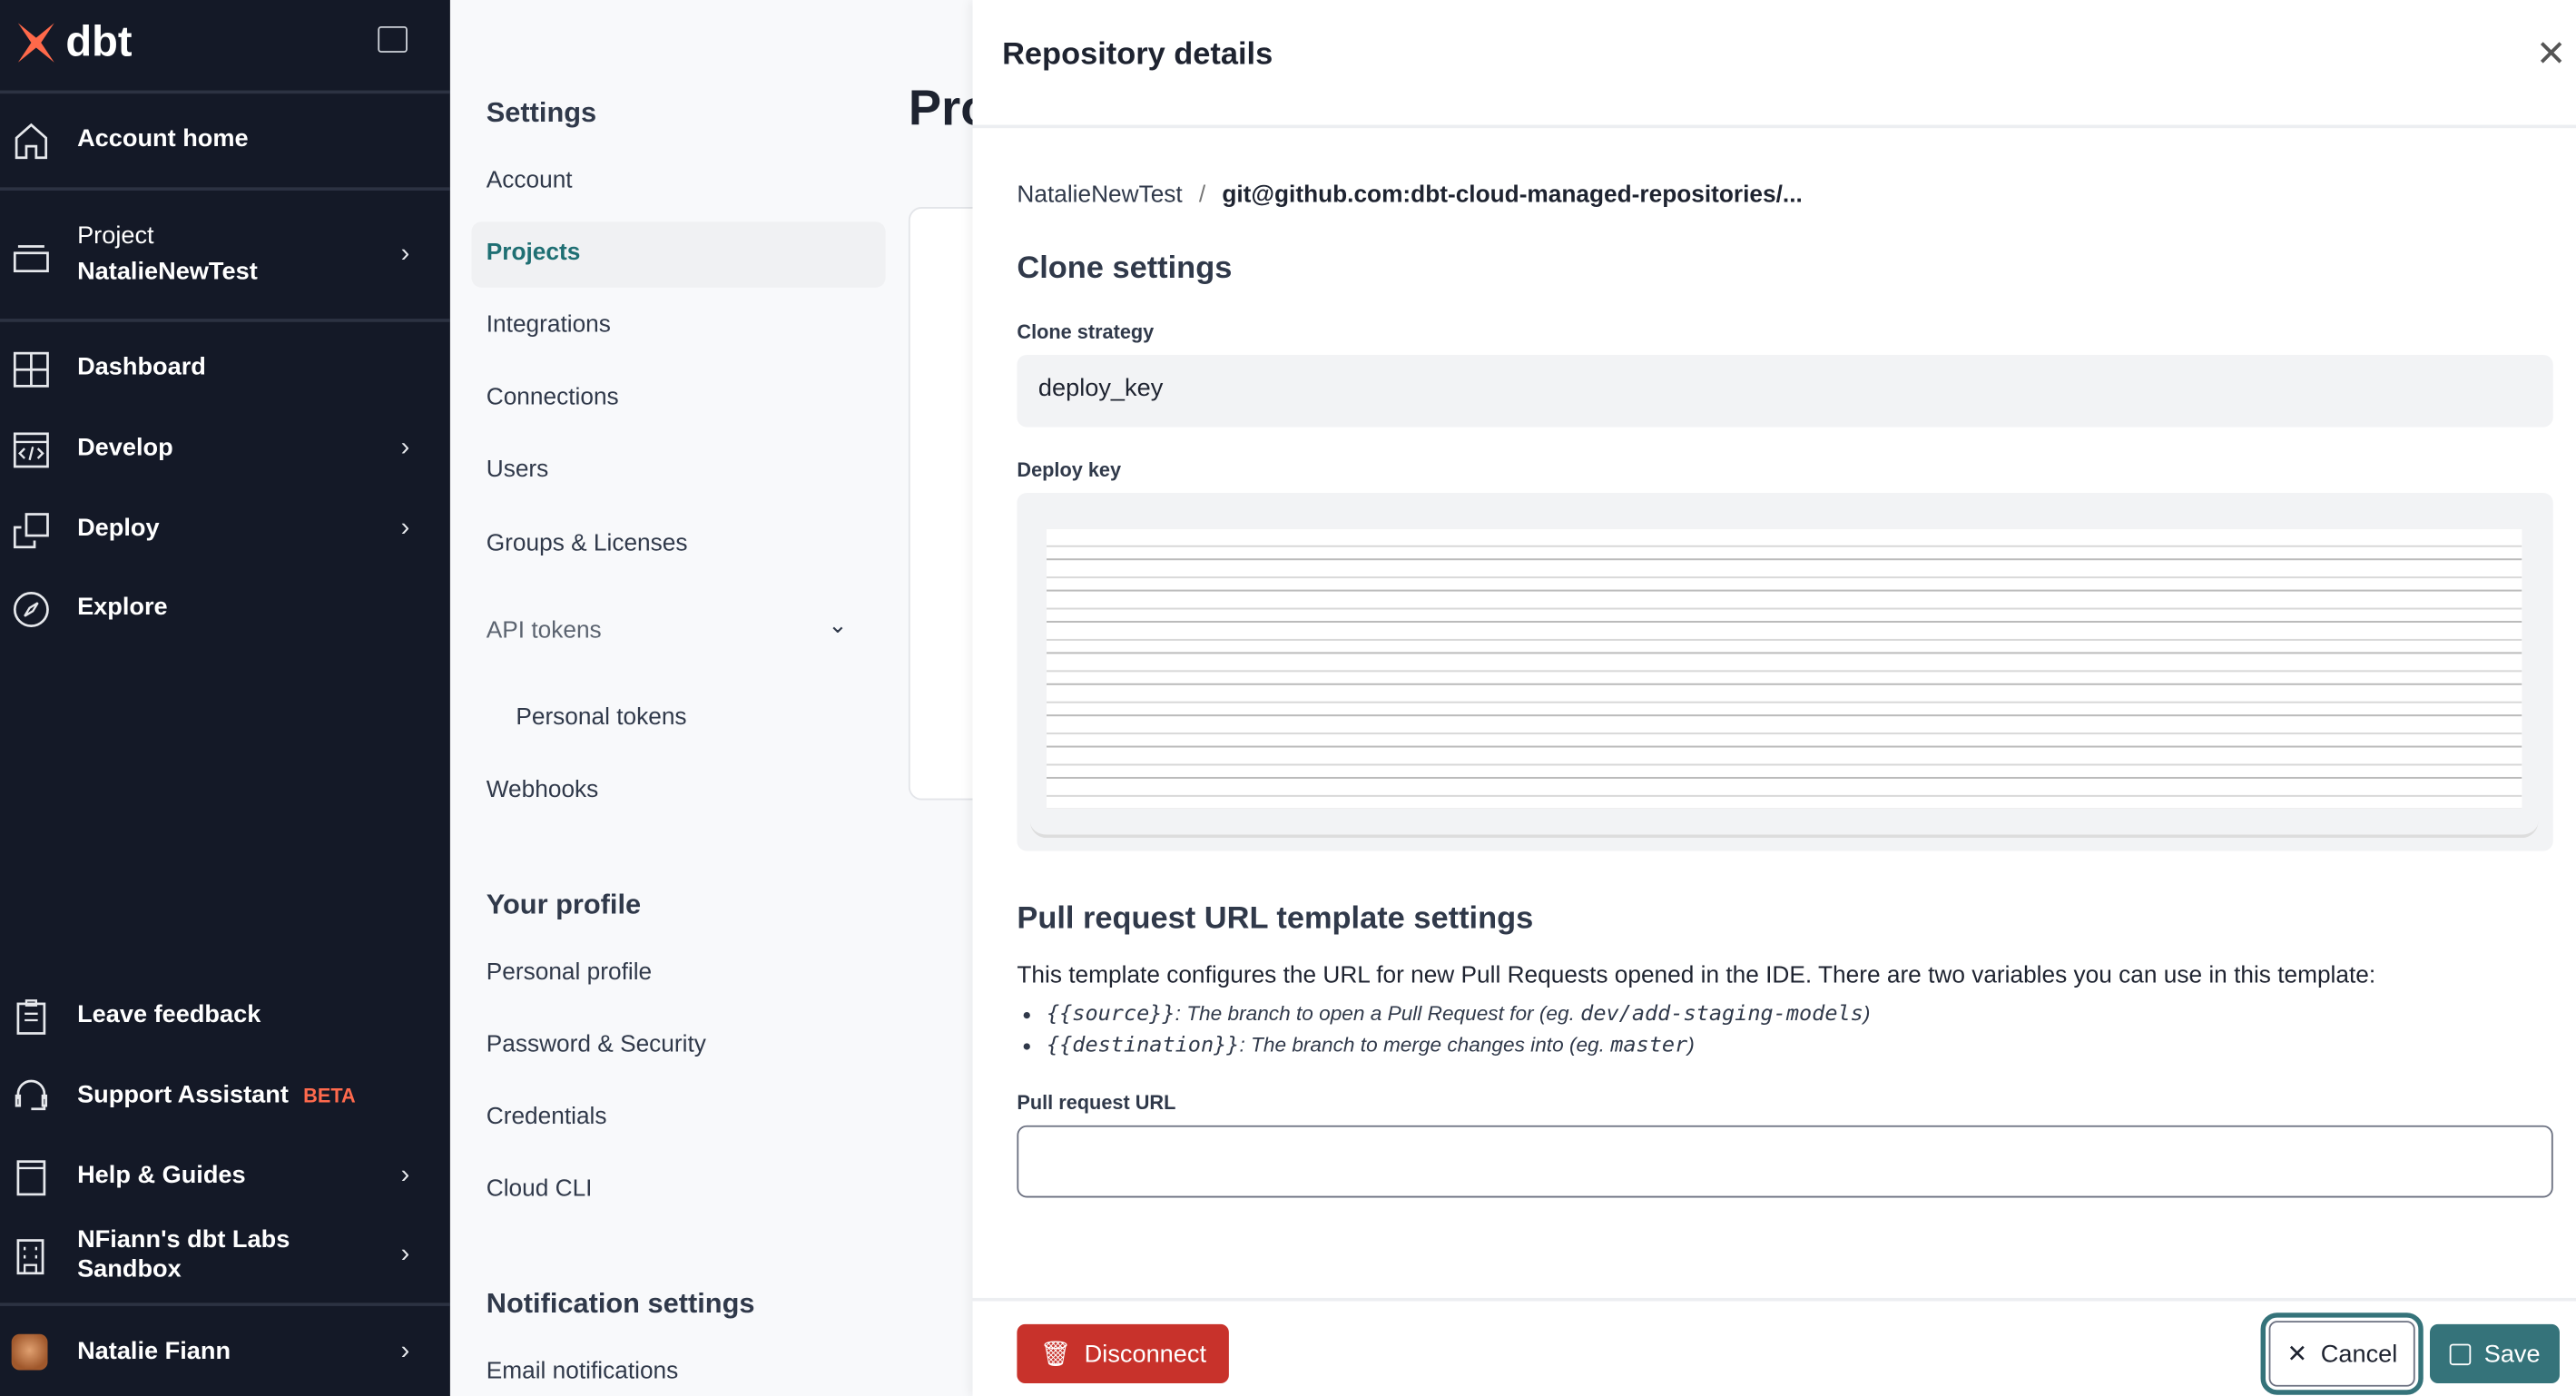 This screenshot has height=1396, width=2576. Describe the element at coordinates (569, 972) in the screenshot. I see `settings-item-personal-profile: Personal profile` at that location.